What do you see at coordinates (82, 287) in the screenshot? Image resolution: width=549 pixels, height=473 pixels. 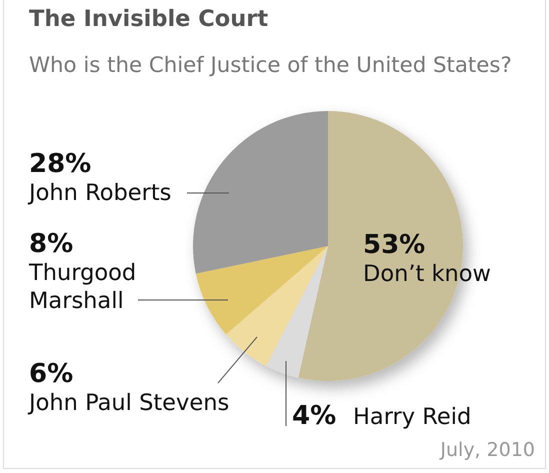 I see `slice-label: Thurgood Marshall` at bounding box center [82, 287].